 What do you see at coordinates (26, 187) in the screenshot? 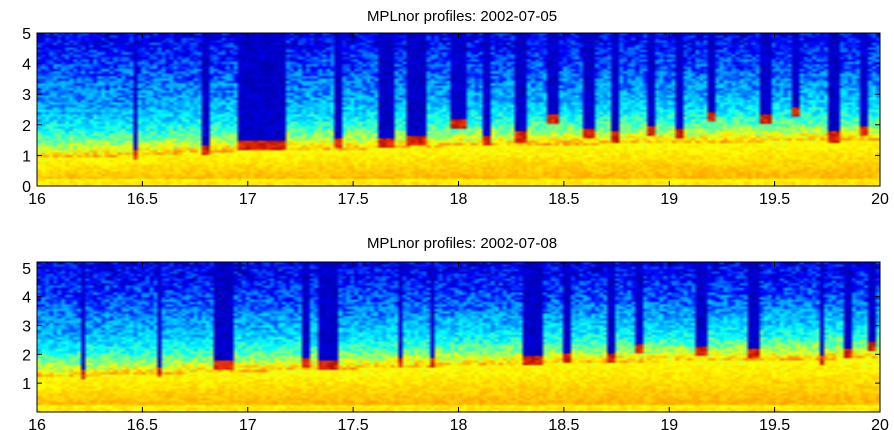
I see `y-tick-label: 0` at bounding box center [26, 187].